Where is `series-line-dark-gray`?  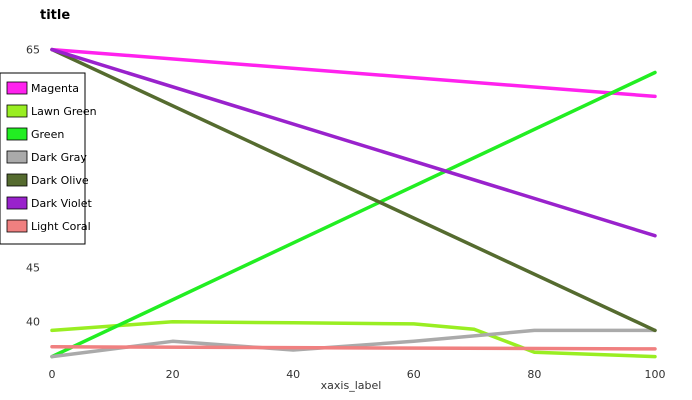
series-line-dark-gray is located at coordinates (353, 343).